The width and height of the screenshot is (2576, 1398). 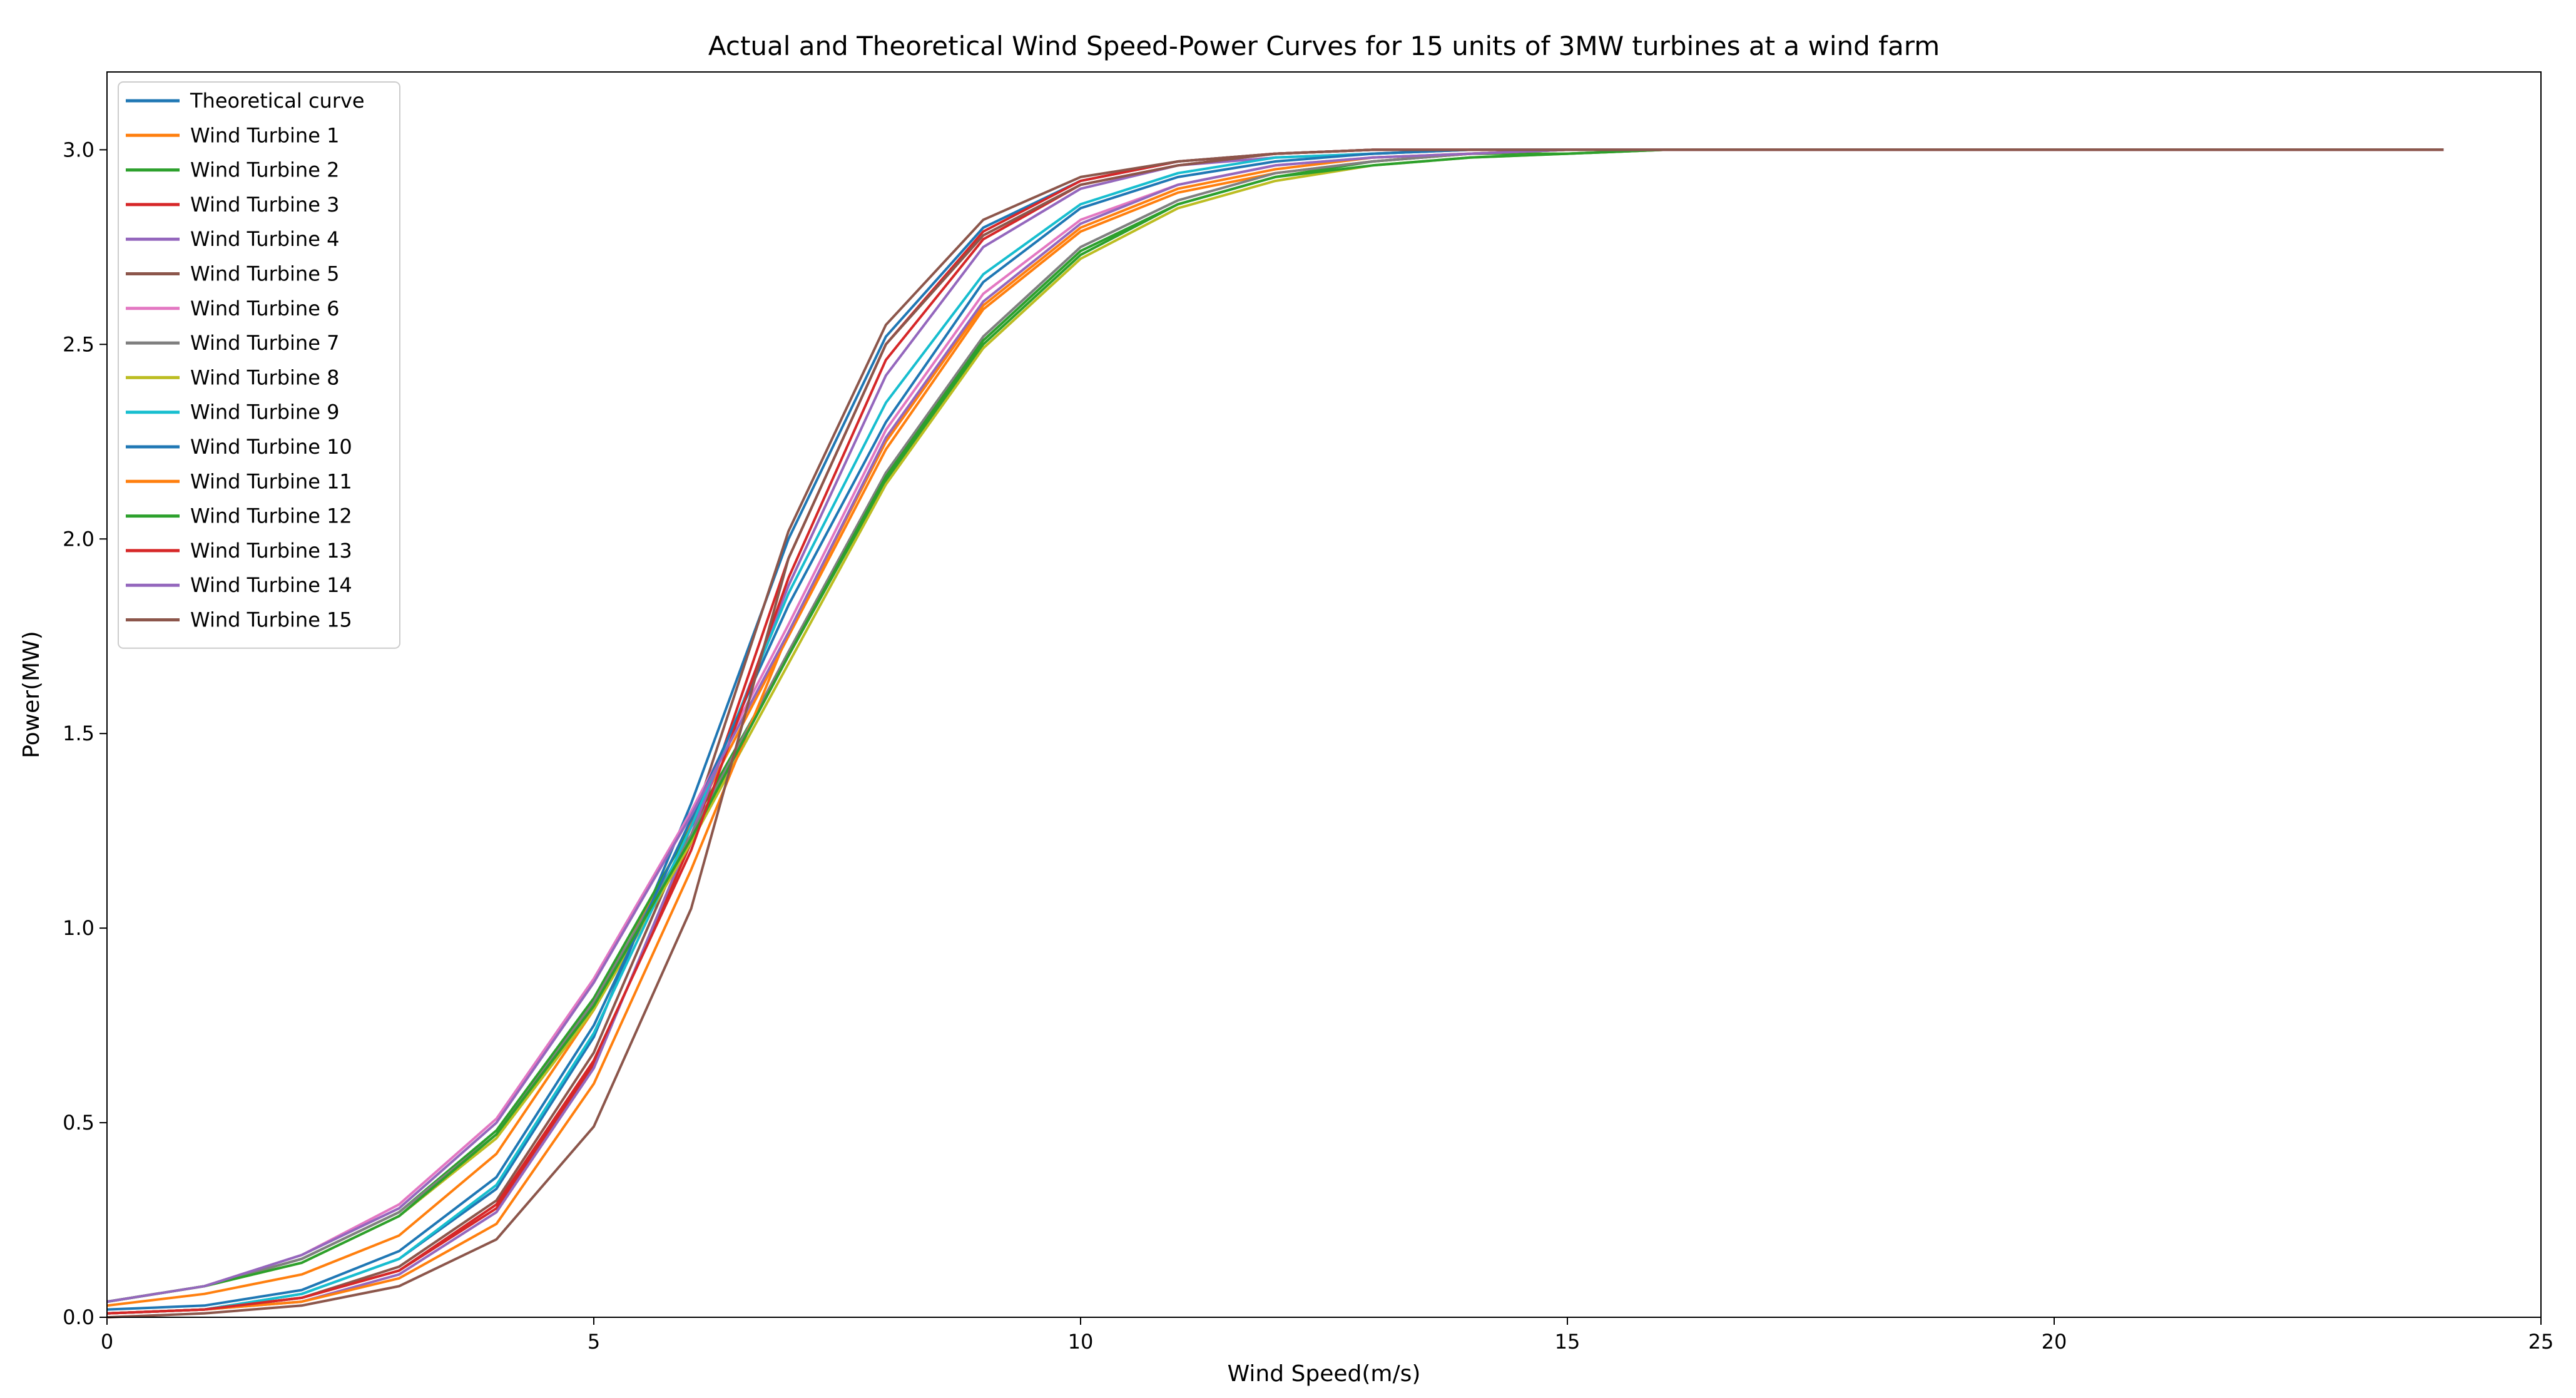 I want to click on legend-entry-label: Wind Turbine 5, so click(x=264, y=274).